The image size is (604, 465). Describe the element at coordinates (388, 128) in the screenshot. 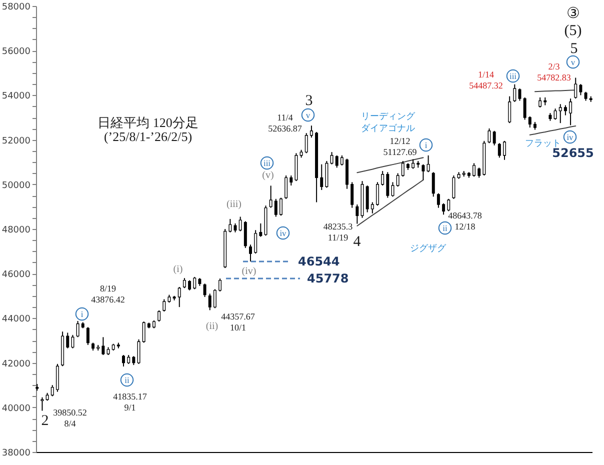

I see `annotation: ダイアゴナル` at that location.